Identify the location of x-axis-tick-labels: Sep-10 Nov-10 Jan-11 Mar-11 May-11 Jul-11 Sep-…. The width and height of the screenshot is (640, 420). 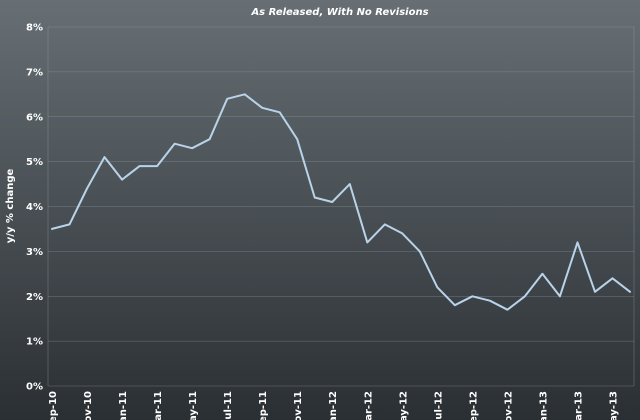
(333, 405).